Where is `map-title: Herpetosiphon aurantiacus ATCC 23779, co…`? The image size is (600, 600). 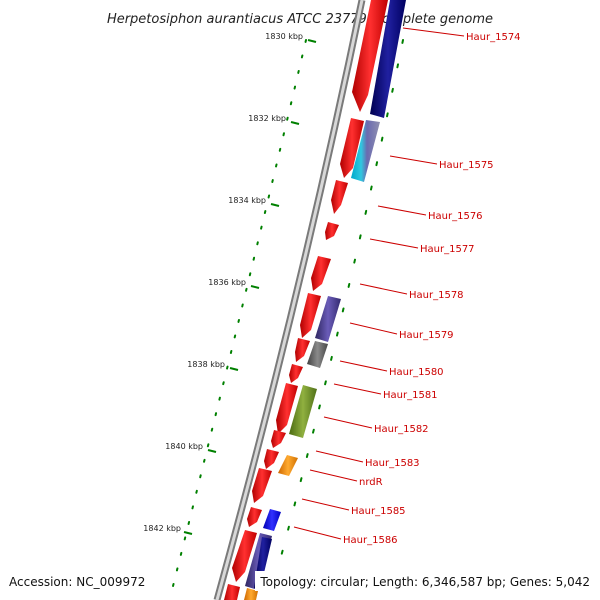 map-title: Herpetosiphon aurantiacus ATCC 23779, co… is located at coordinates (300, 19).